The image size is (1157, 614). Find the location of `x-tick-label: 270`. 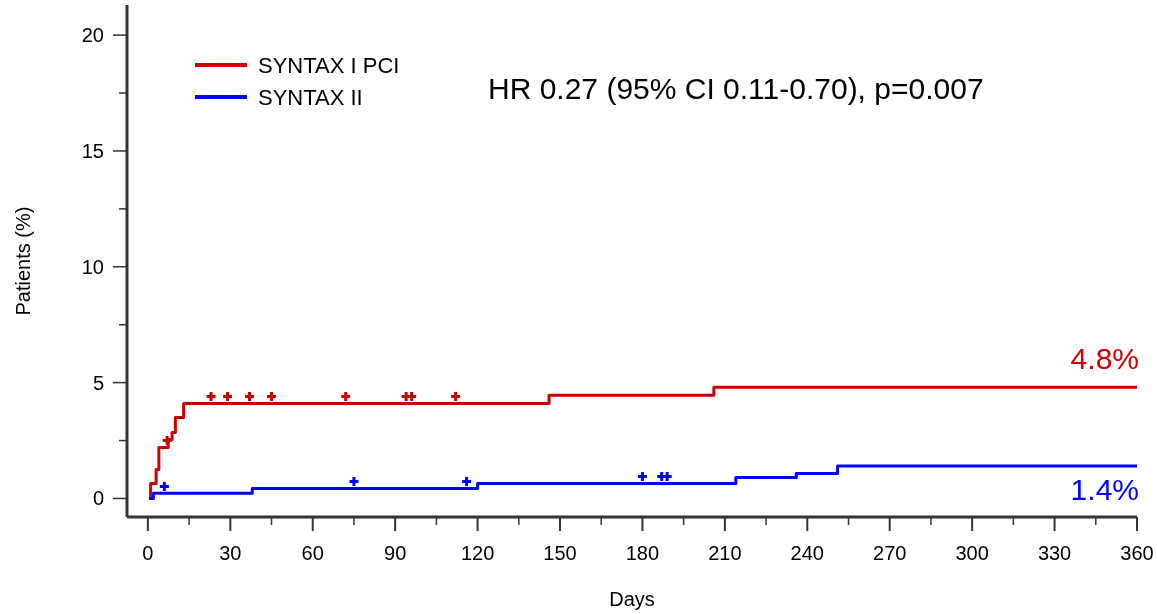

x-tick-label: 270 is located at coordinates (890, 553).